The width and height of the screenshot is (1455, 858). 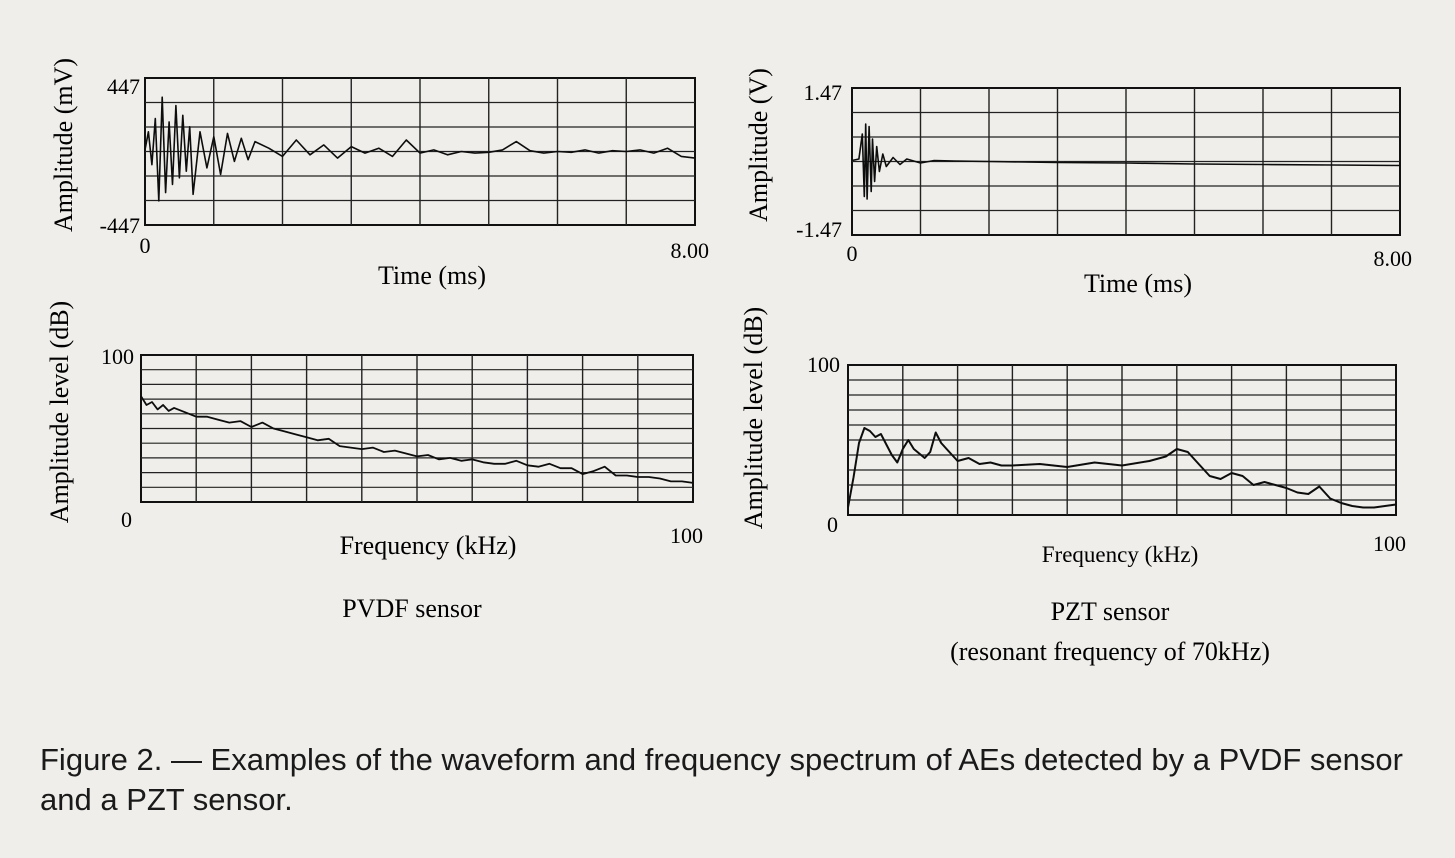 I want to click on pvdf-waveform-y-max-label: 447, so click(x=123, y=86).